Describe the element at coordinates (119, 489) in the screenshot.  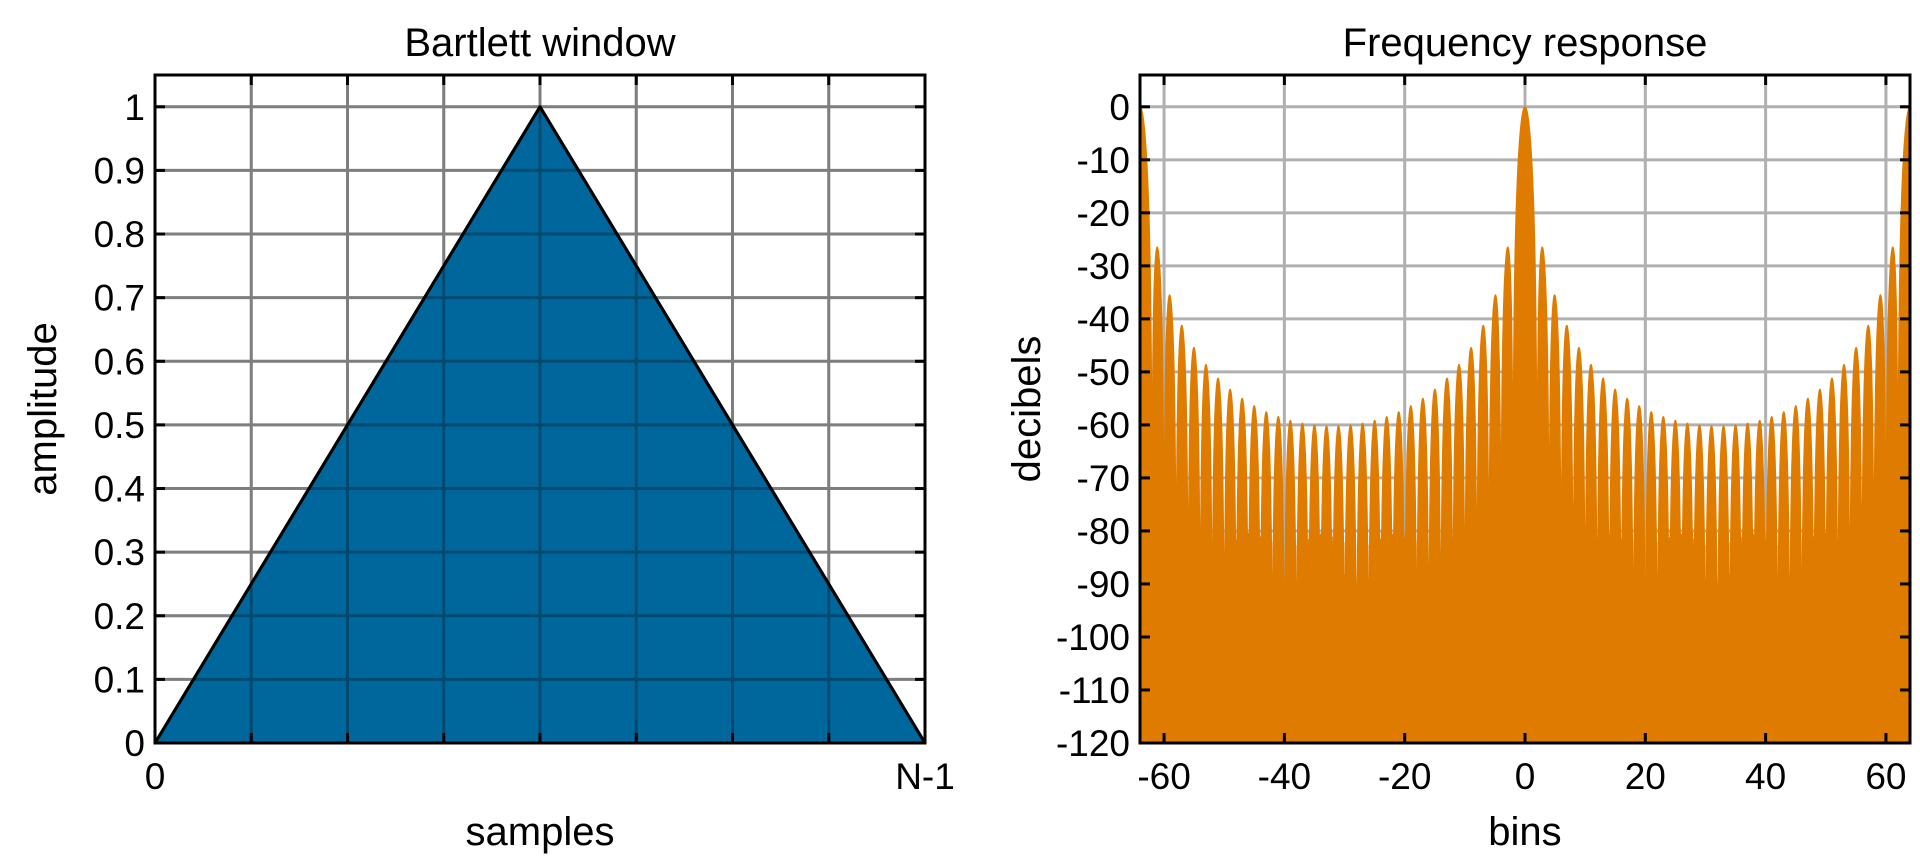
I see `y-tick-label: 0.4` at that location.